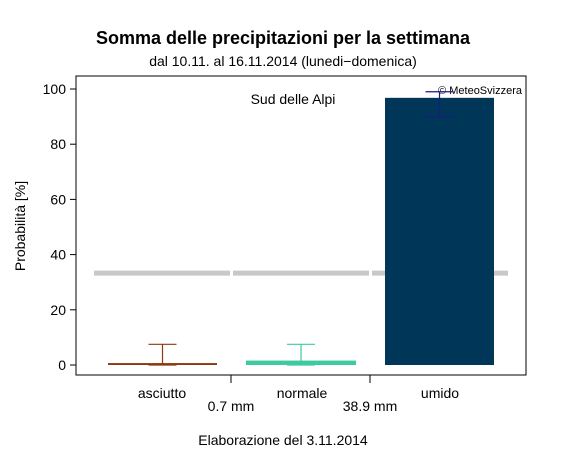  What do you see at coordinates (231, 406) in the screenshot?
I see `x-threshold-label-0: 0.7 mm` at bounding box center [231, 406].